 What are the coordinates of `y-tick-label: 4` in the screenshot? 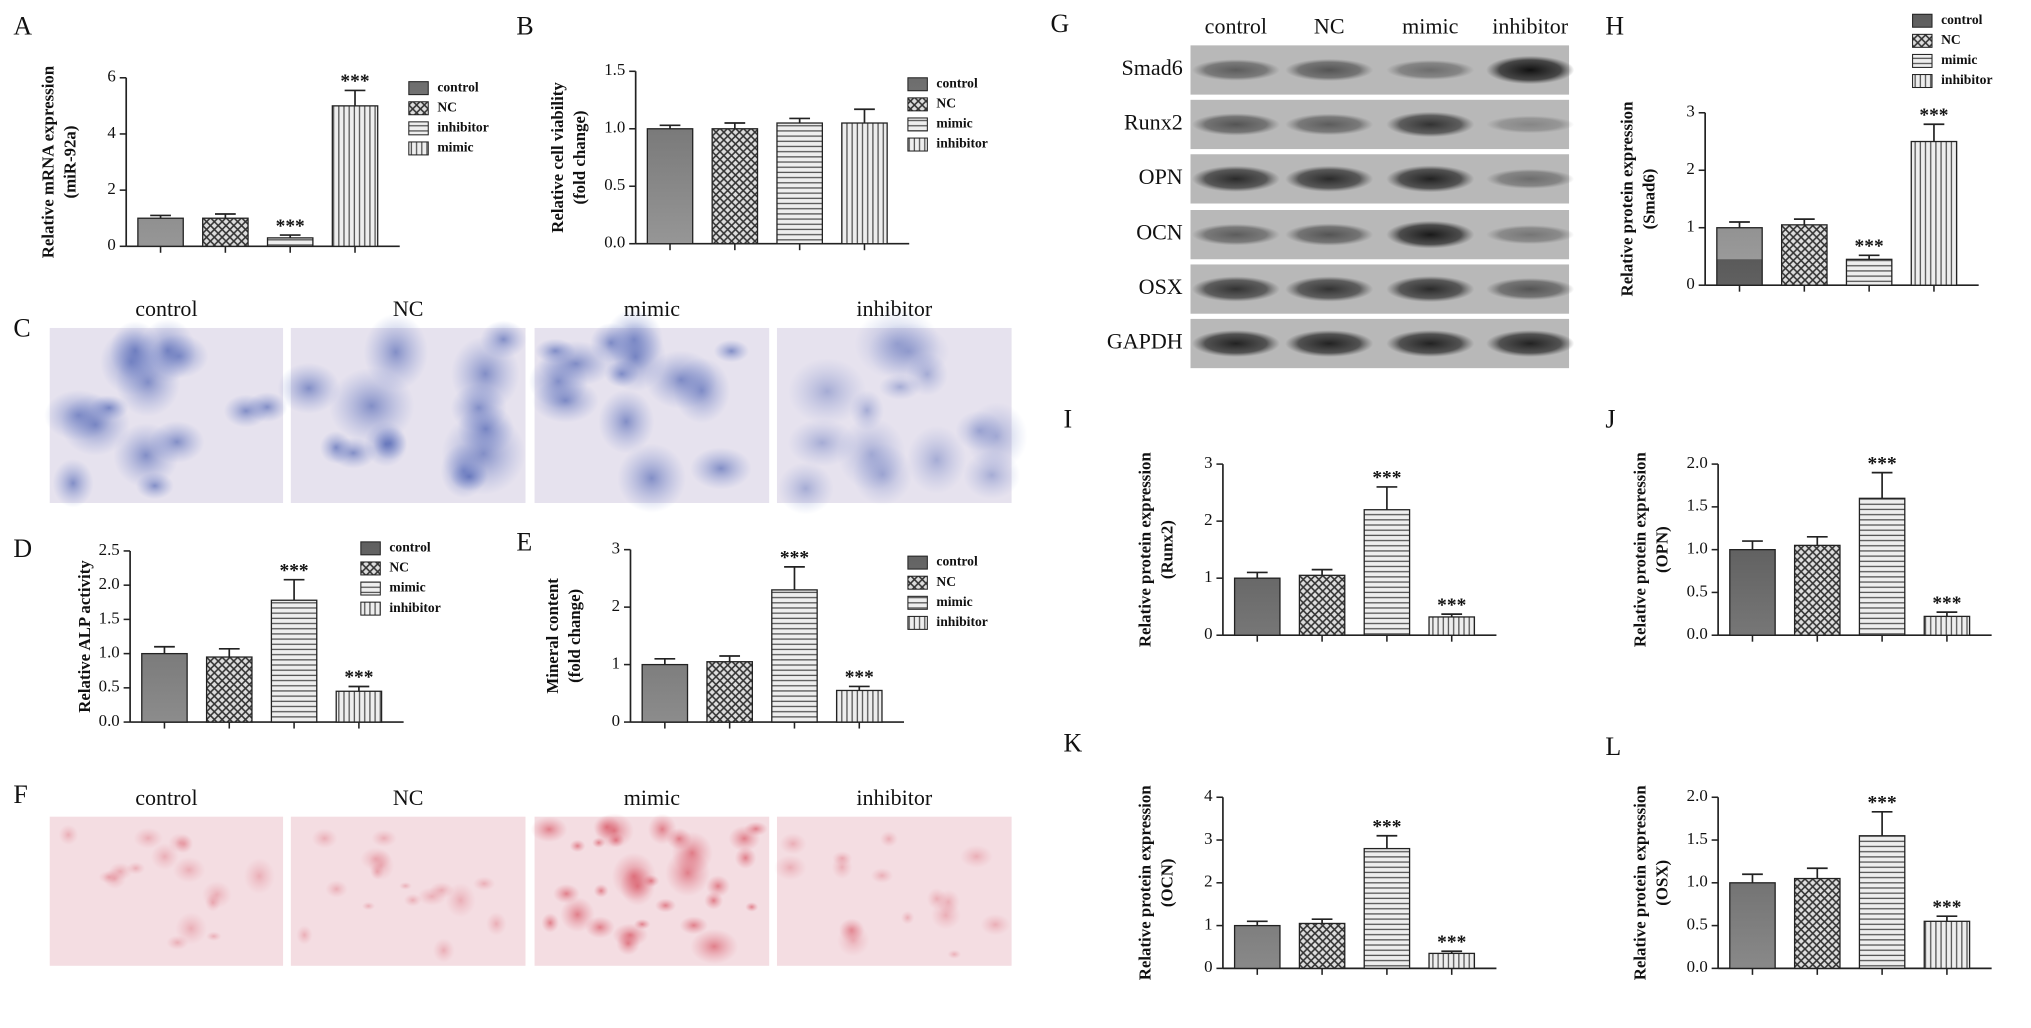 It's located at (111, 132).